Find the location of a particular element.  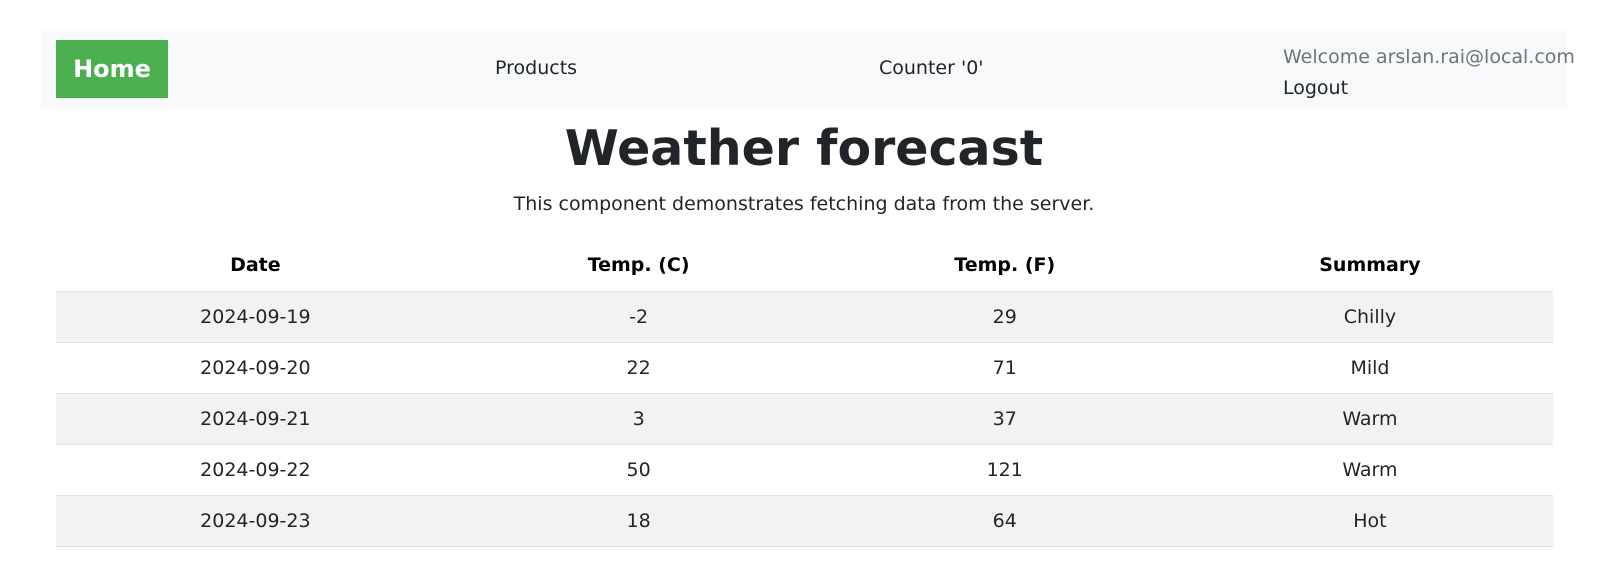

cell-temp-c: 50 is located at coordinates (638, 470).